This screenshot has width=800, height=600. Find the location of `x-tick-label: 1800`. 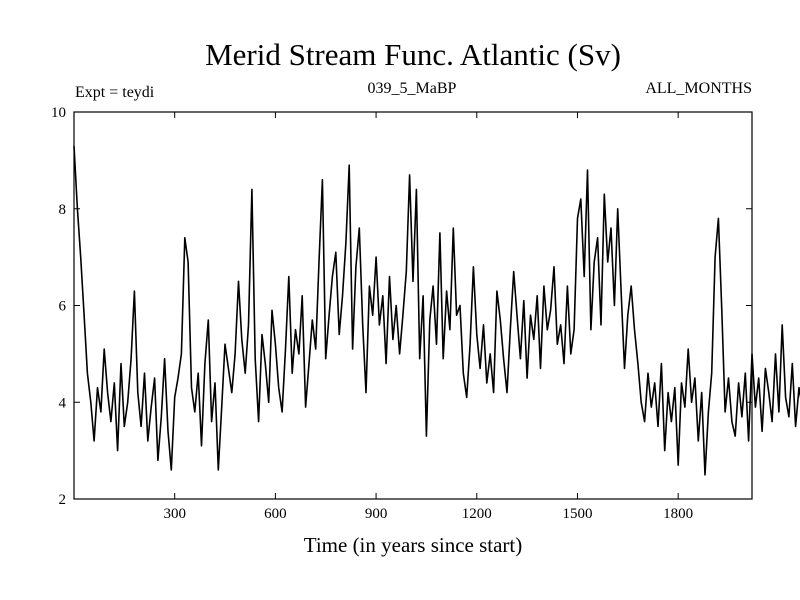

x-tick-label: 1800 is located at coordinates (678, 514).